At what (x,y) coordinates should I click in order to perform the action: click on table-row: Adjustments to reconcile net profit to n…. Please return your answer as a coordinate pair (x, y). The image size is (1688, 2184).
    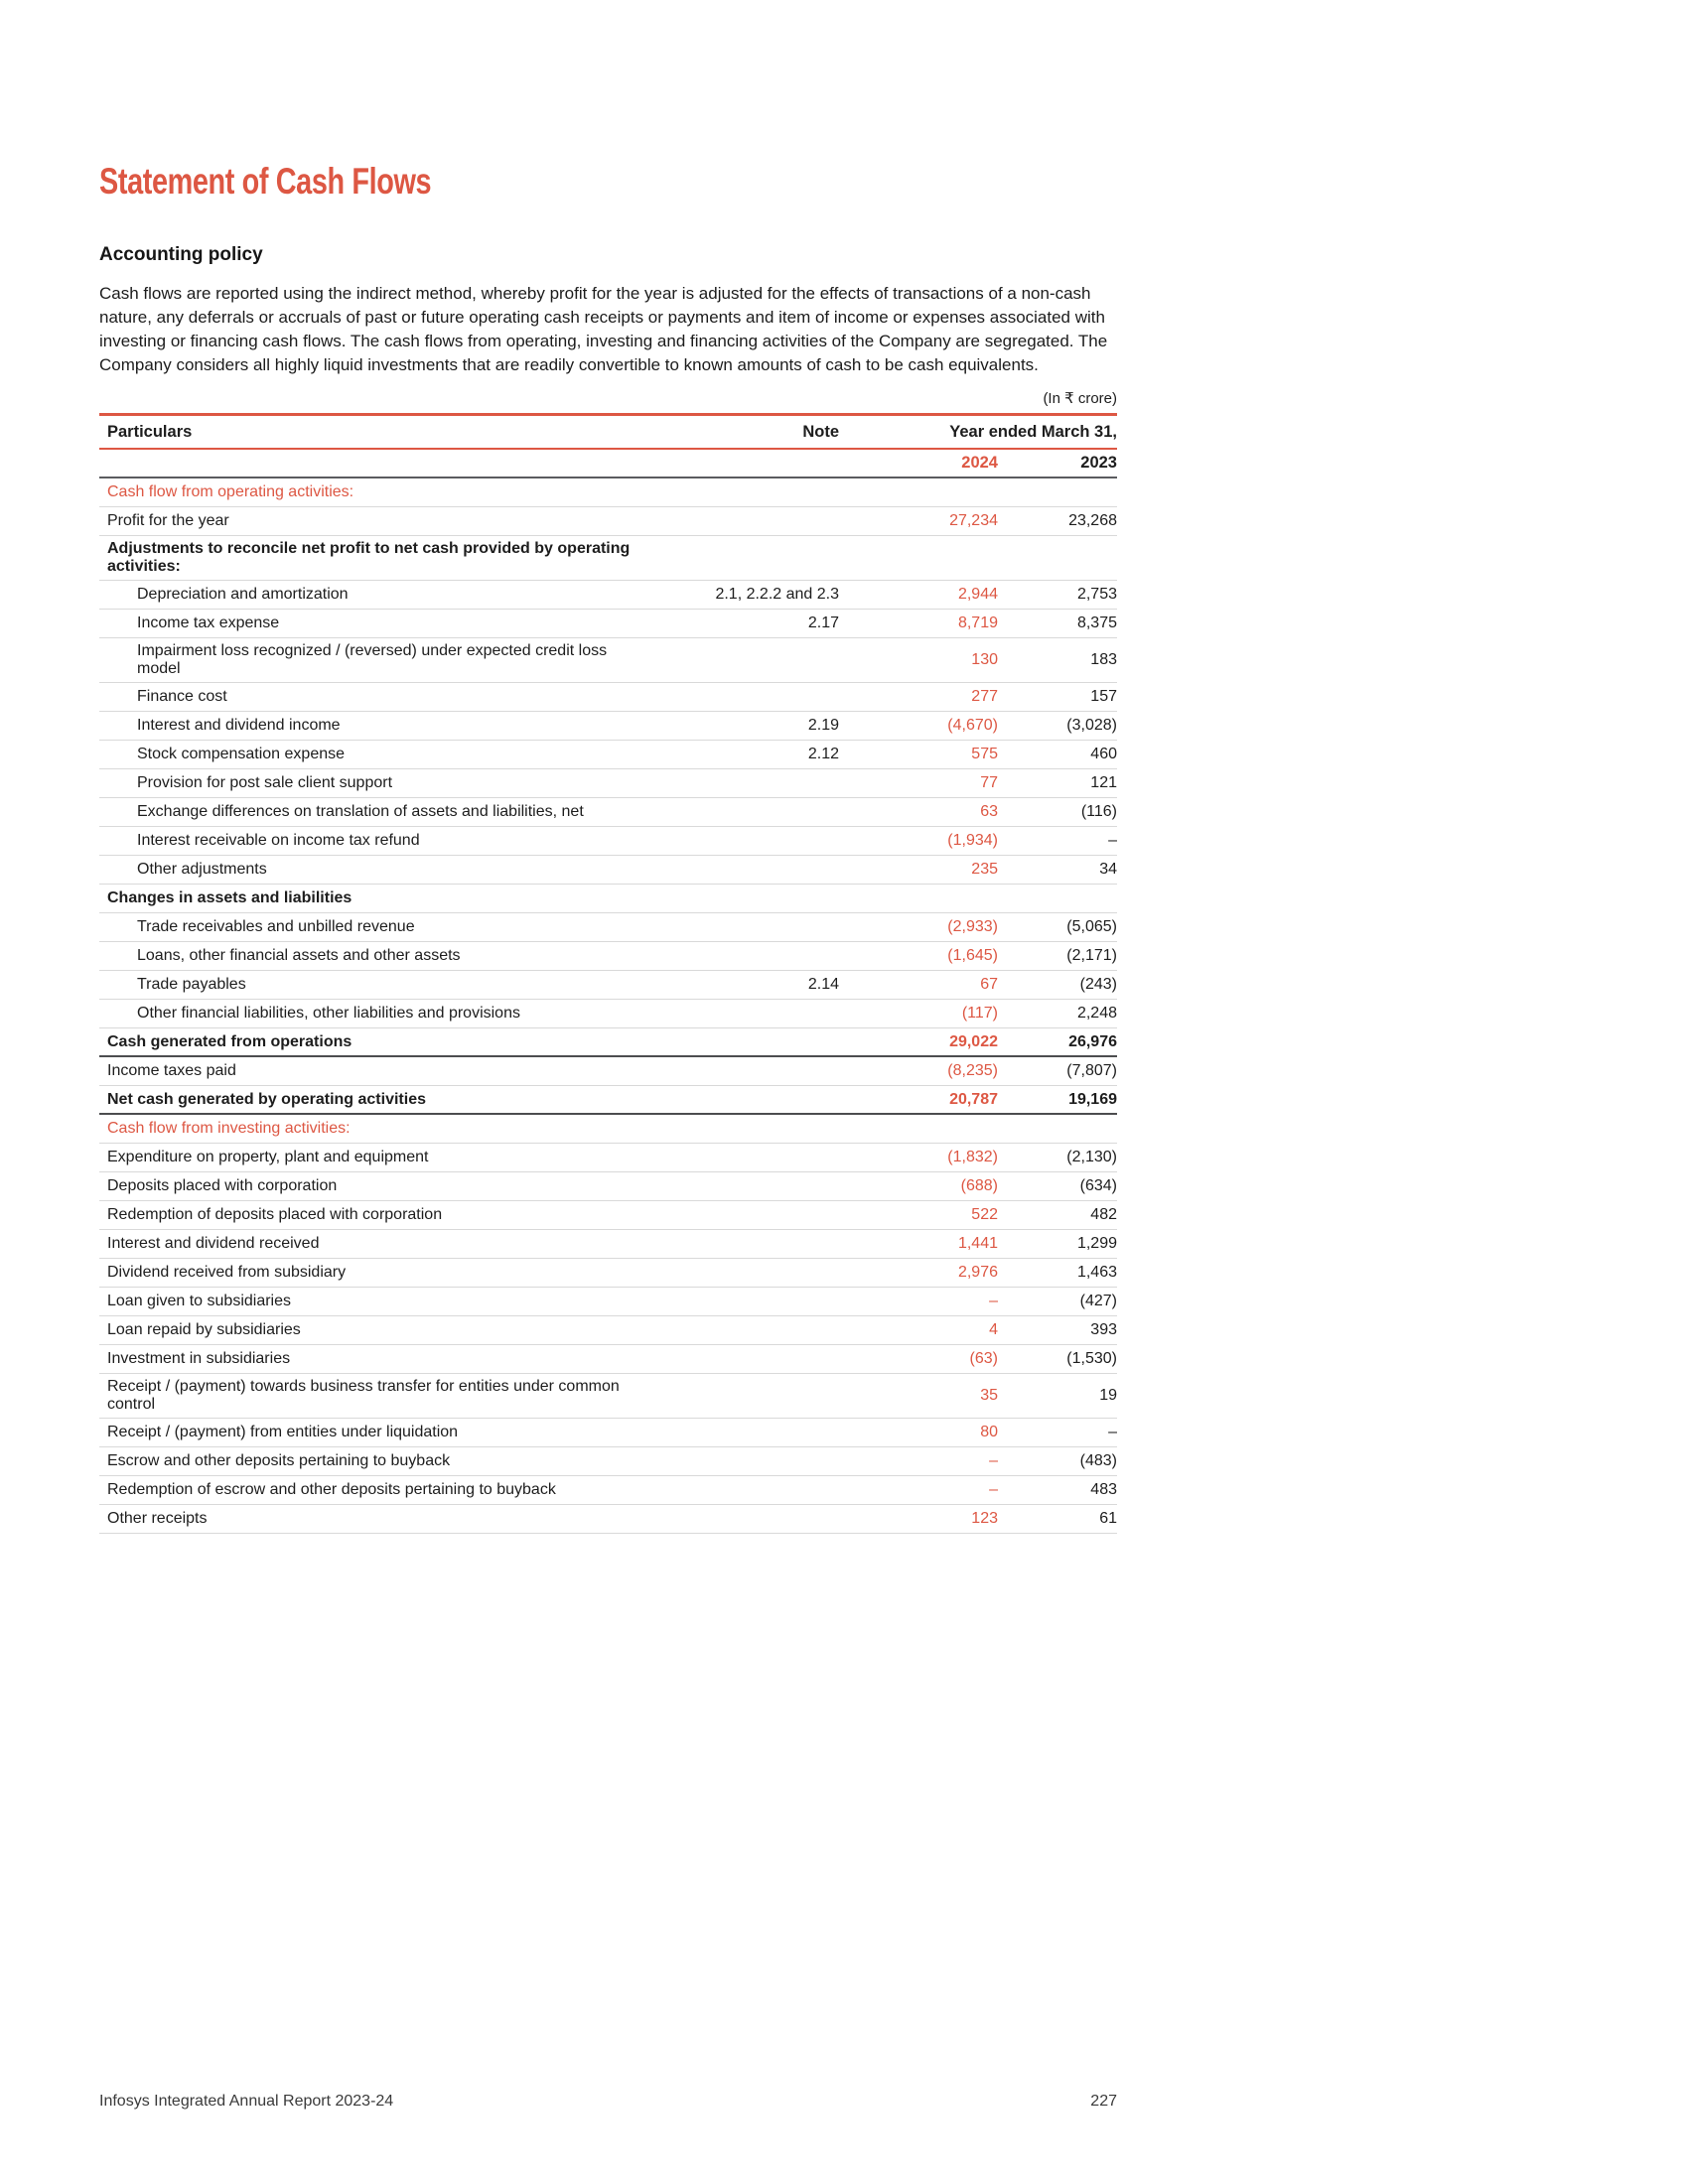
    Looking at the image, I should click on (608, 558).